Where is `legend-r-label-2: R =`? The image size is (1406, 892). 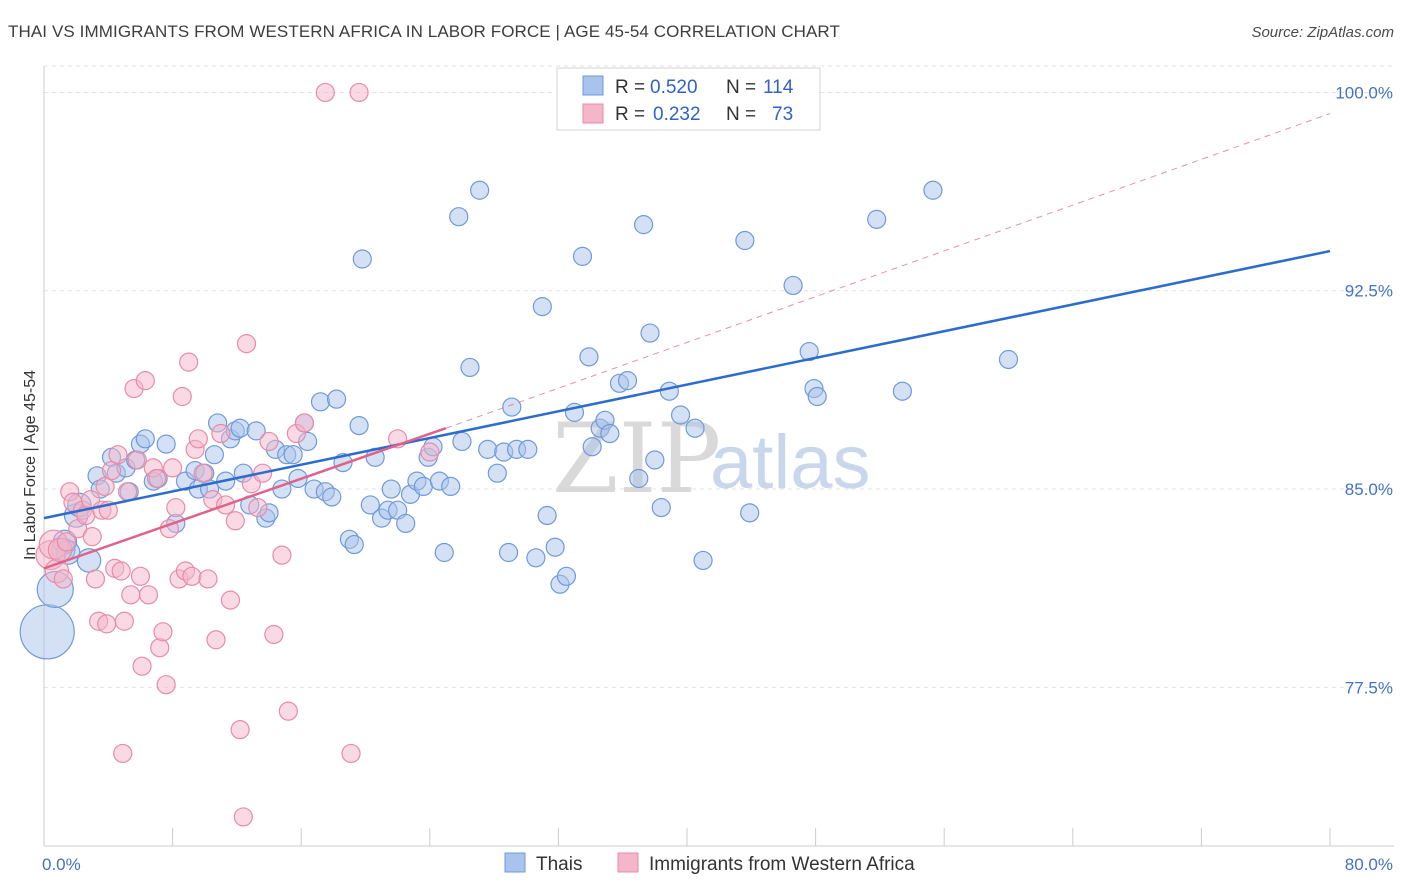 legend-r-label-2: R = is located at coordinates (630, 114).